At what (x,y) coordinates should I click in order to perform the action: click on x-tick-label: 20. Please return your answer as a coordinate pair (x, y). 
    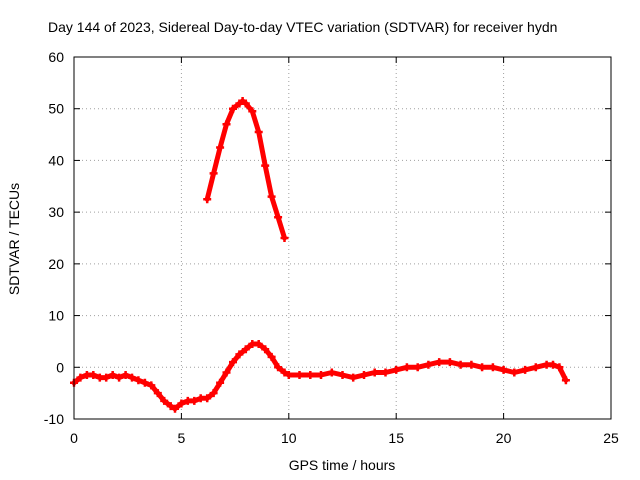
    Looking at the image, I should click on (504, 438).